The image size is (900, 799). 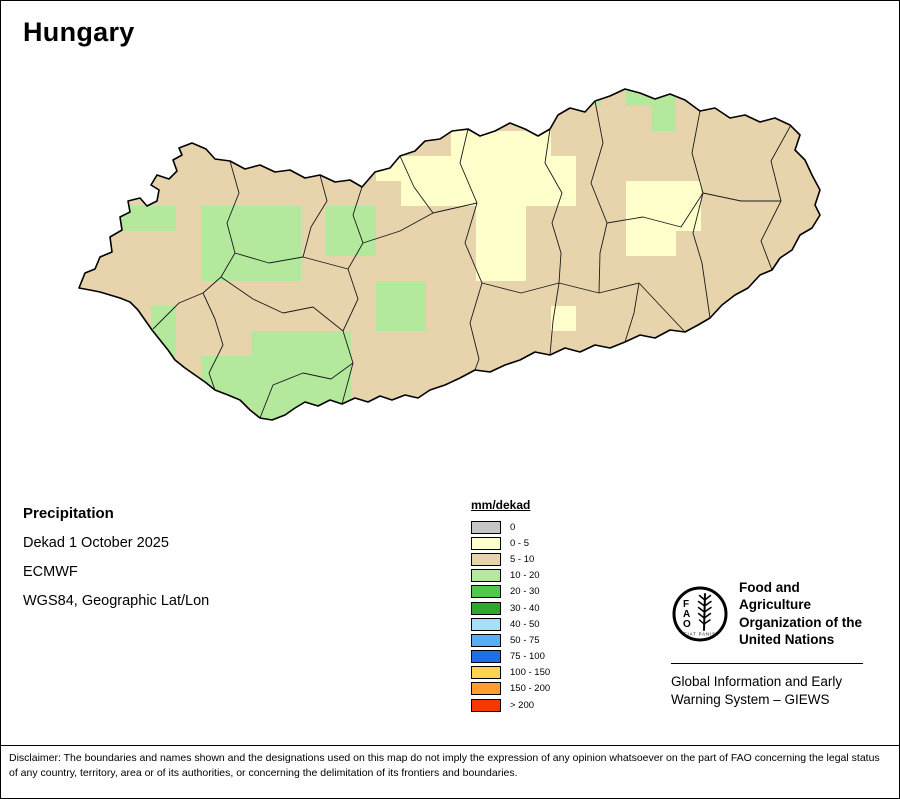 I want to click on projection-label: WGS84, Geographic Lat/Lon, so click(x=116, y=601).